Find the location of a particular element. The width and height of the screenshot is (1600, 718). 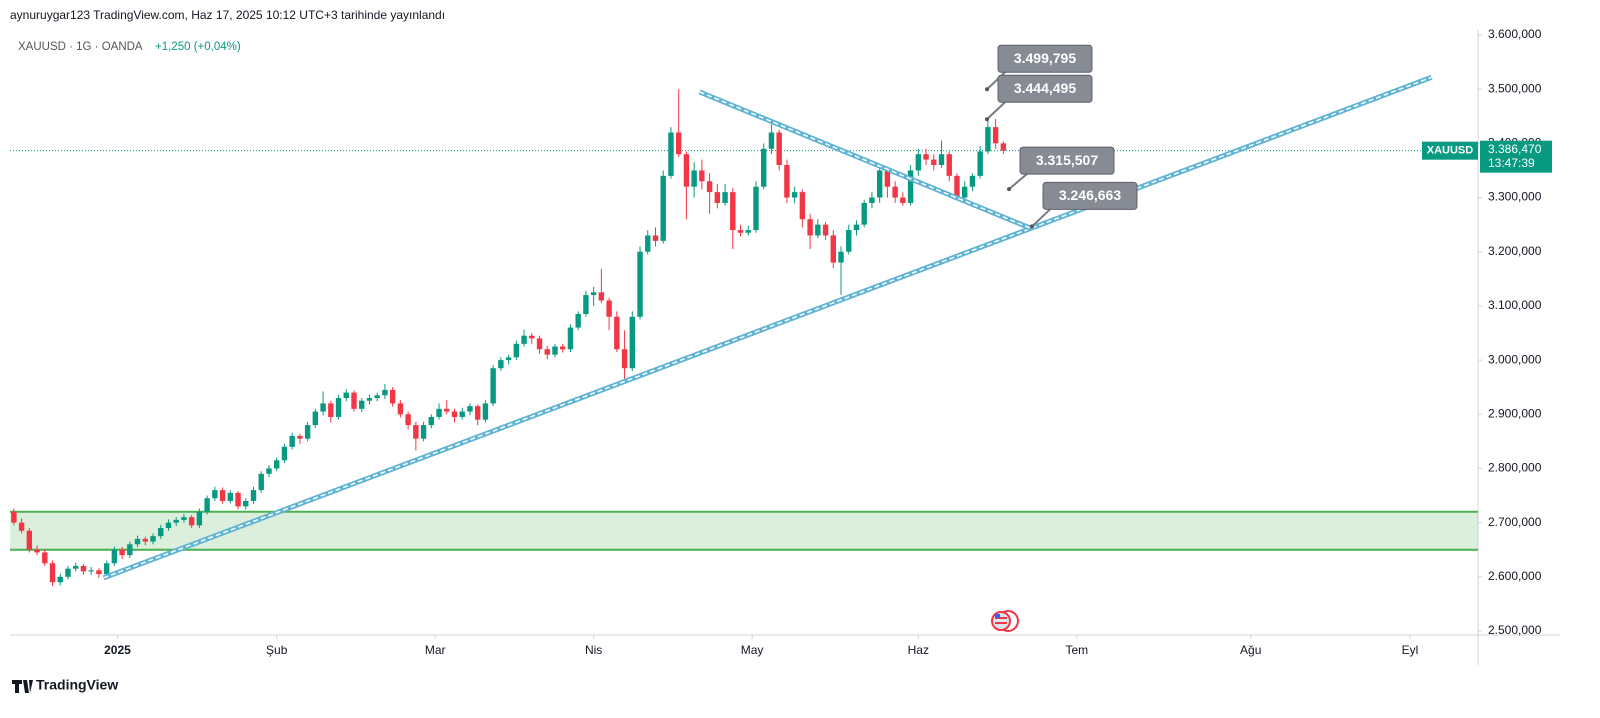

annotation-label: 3.246,663 is located at coordinates (1090, 195).